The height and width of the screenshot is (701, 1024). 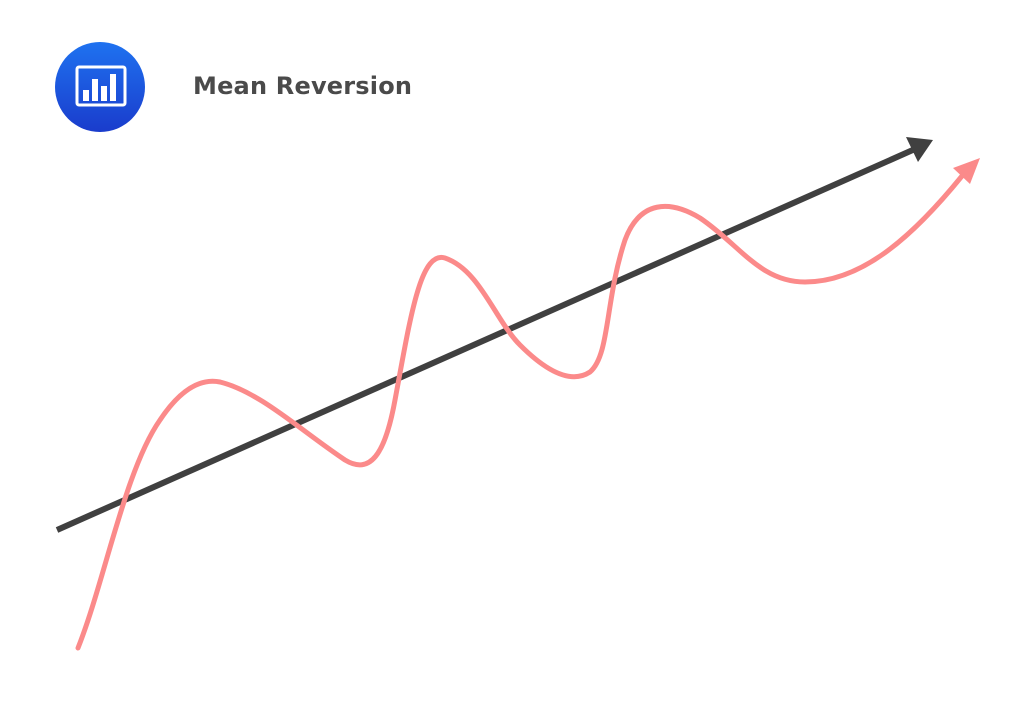 What do you see at coordinates (303, 86) in the screenshot?
I see `page-title: Mean Reversion` at bounding box center [303, 86].